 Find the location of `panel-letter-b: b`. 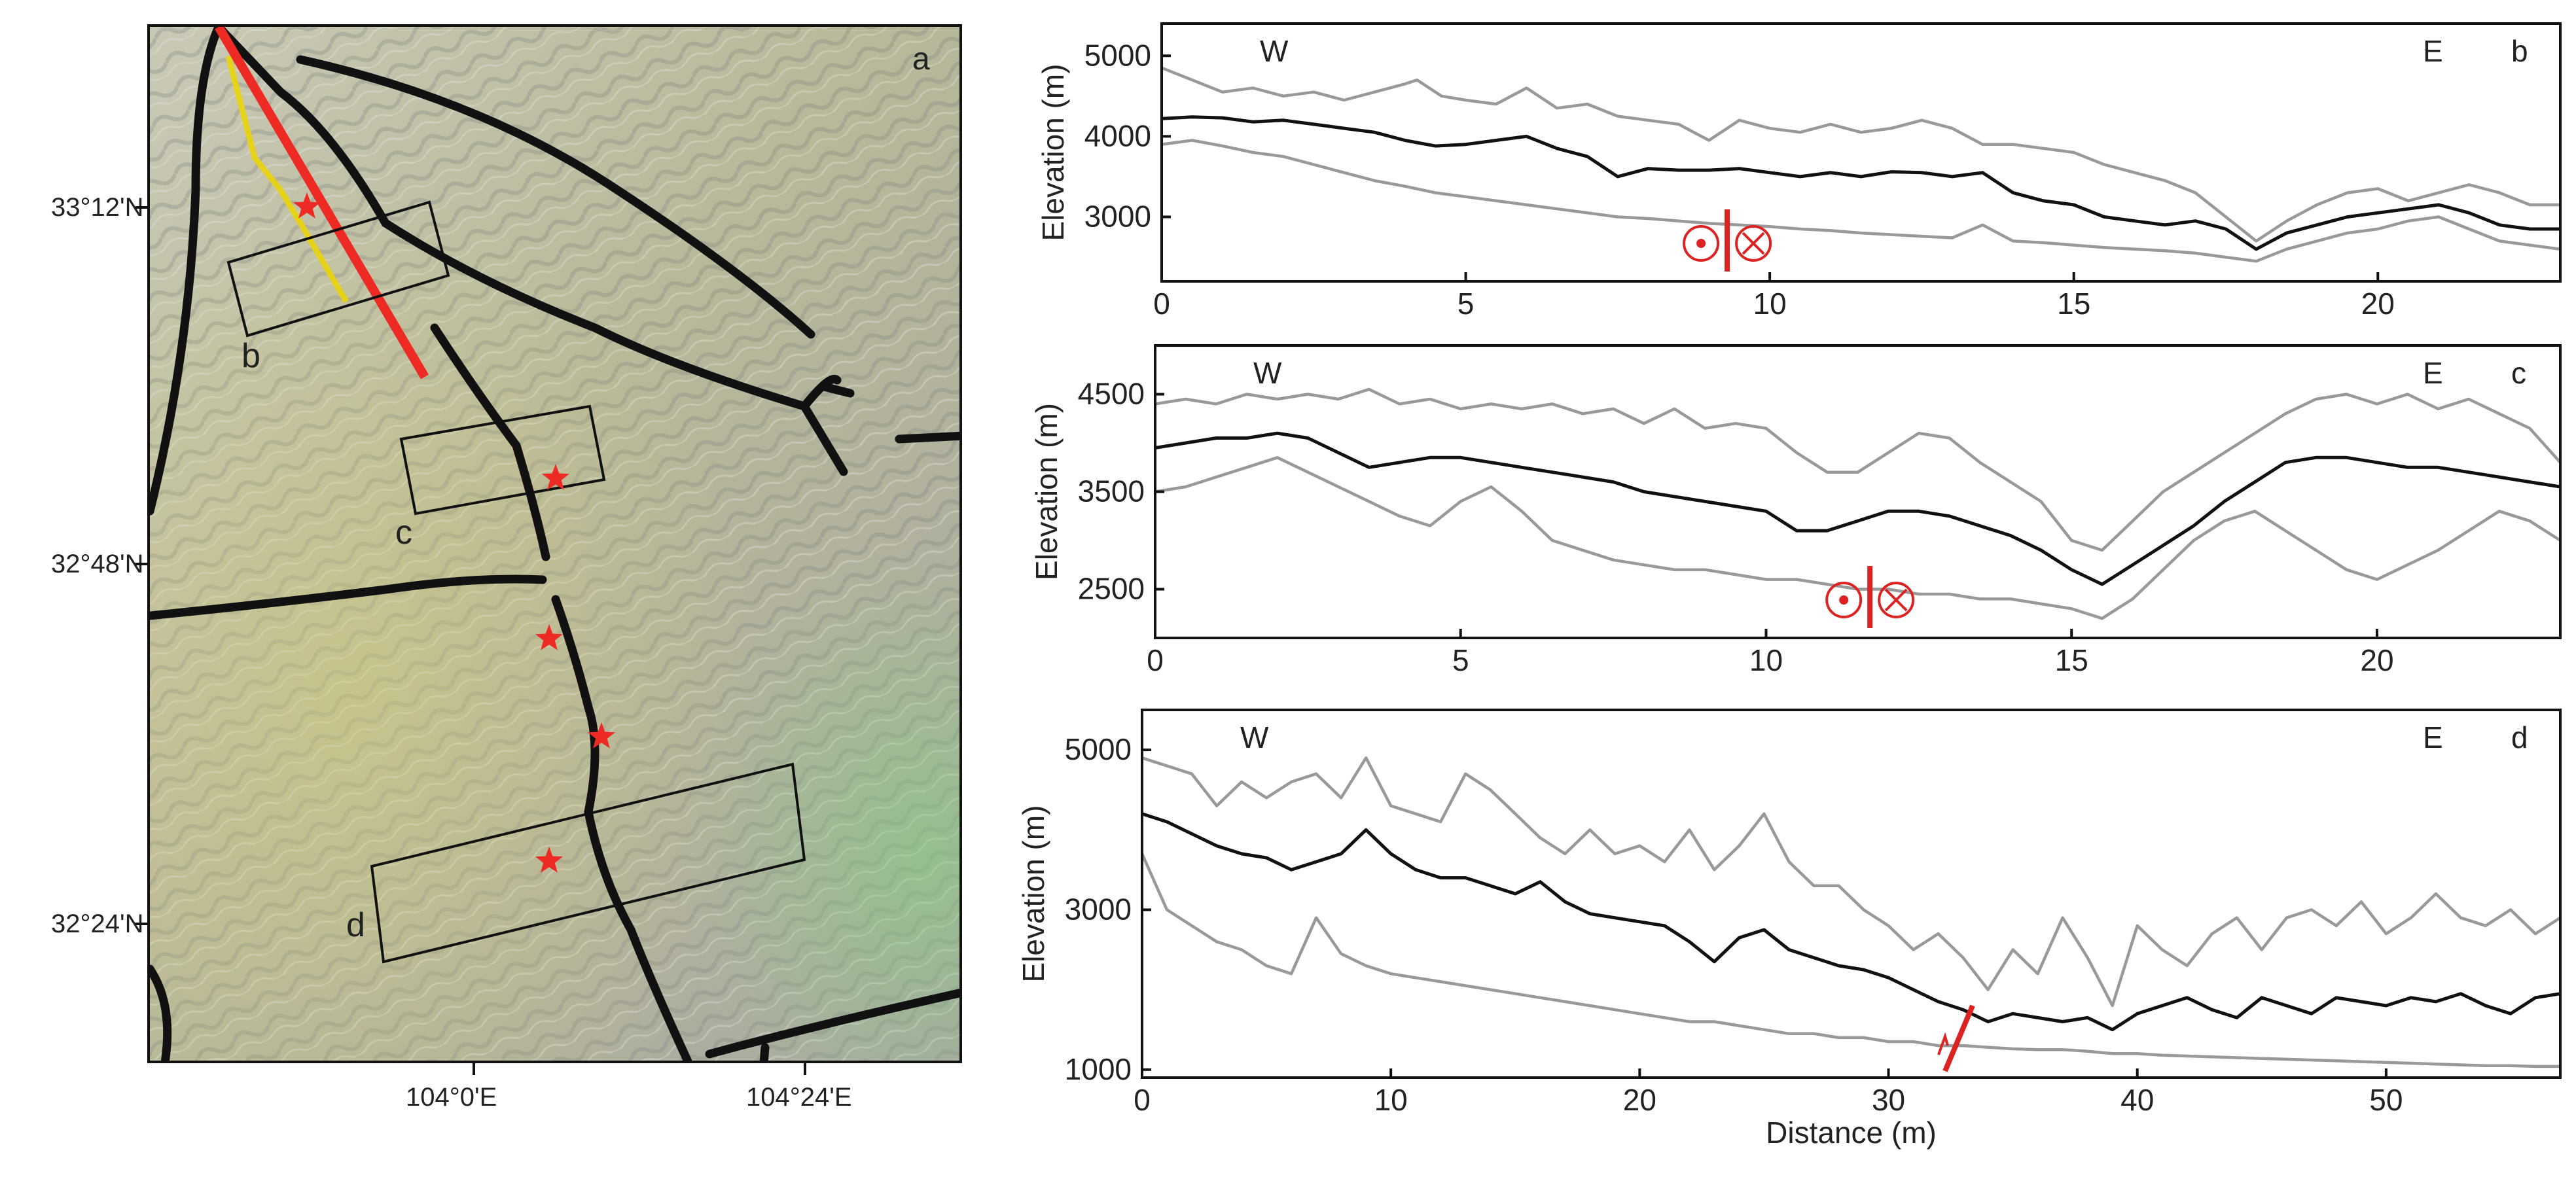

panel-letter-b: b is located at coordinates (2519, 51).